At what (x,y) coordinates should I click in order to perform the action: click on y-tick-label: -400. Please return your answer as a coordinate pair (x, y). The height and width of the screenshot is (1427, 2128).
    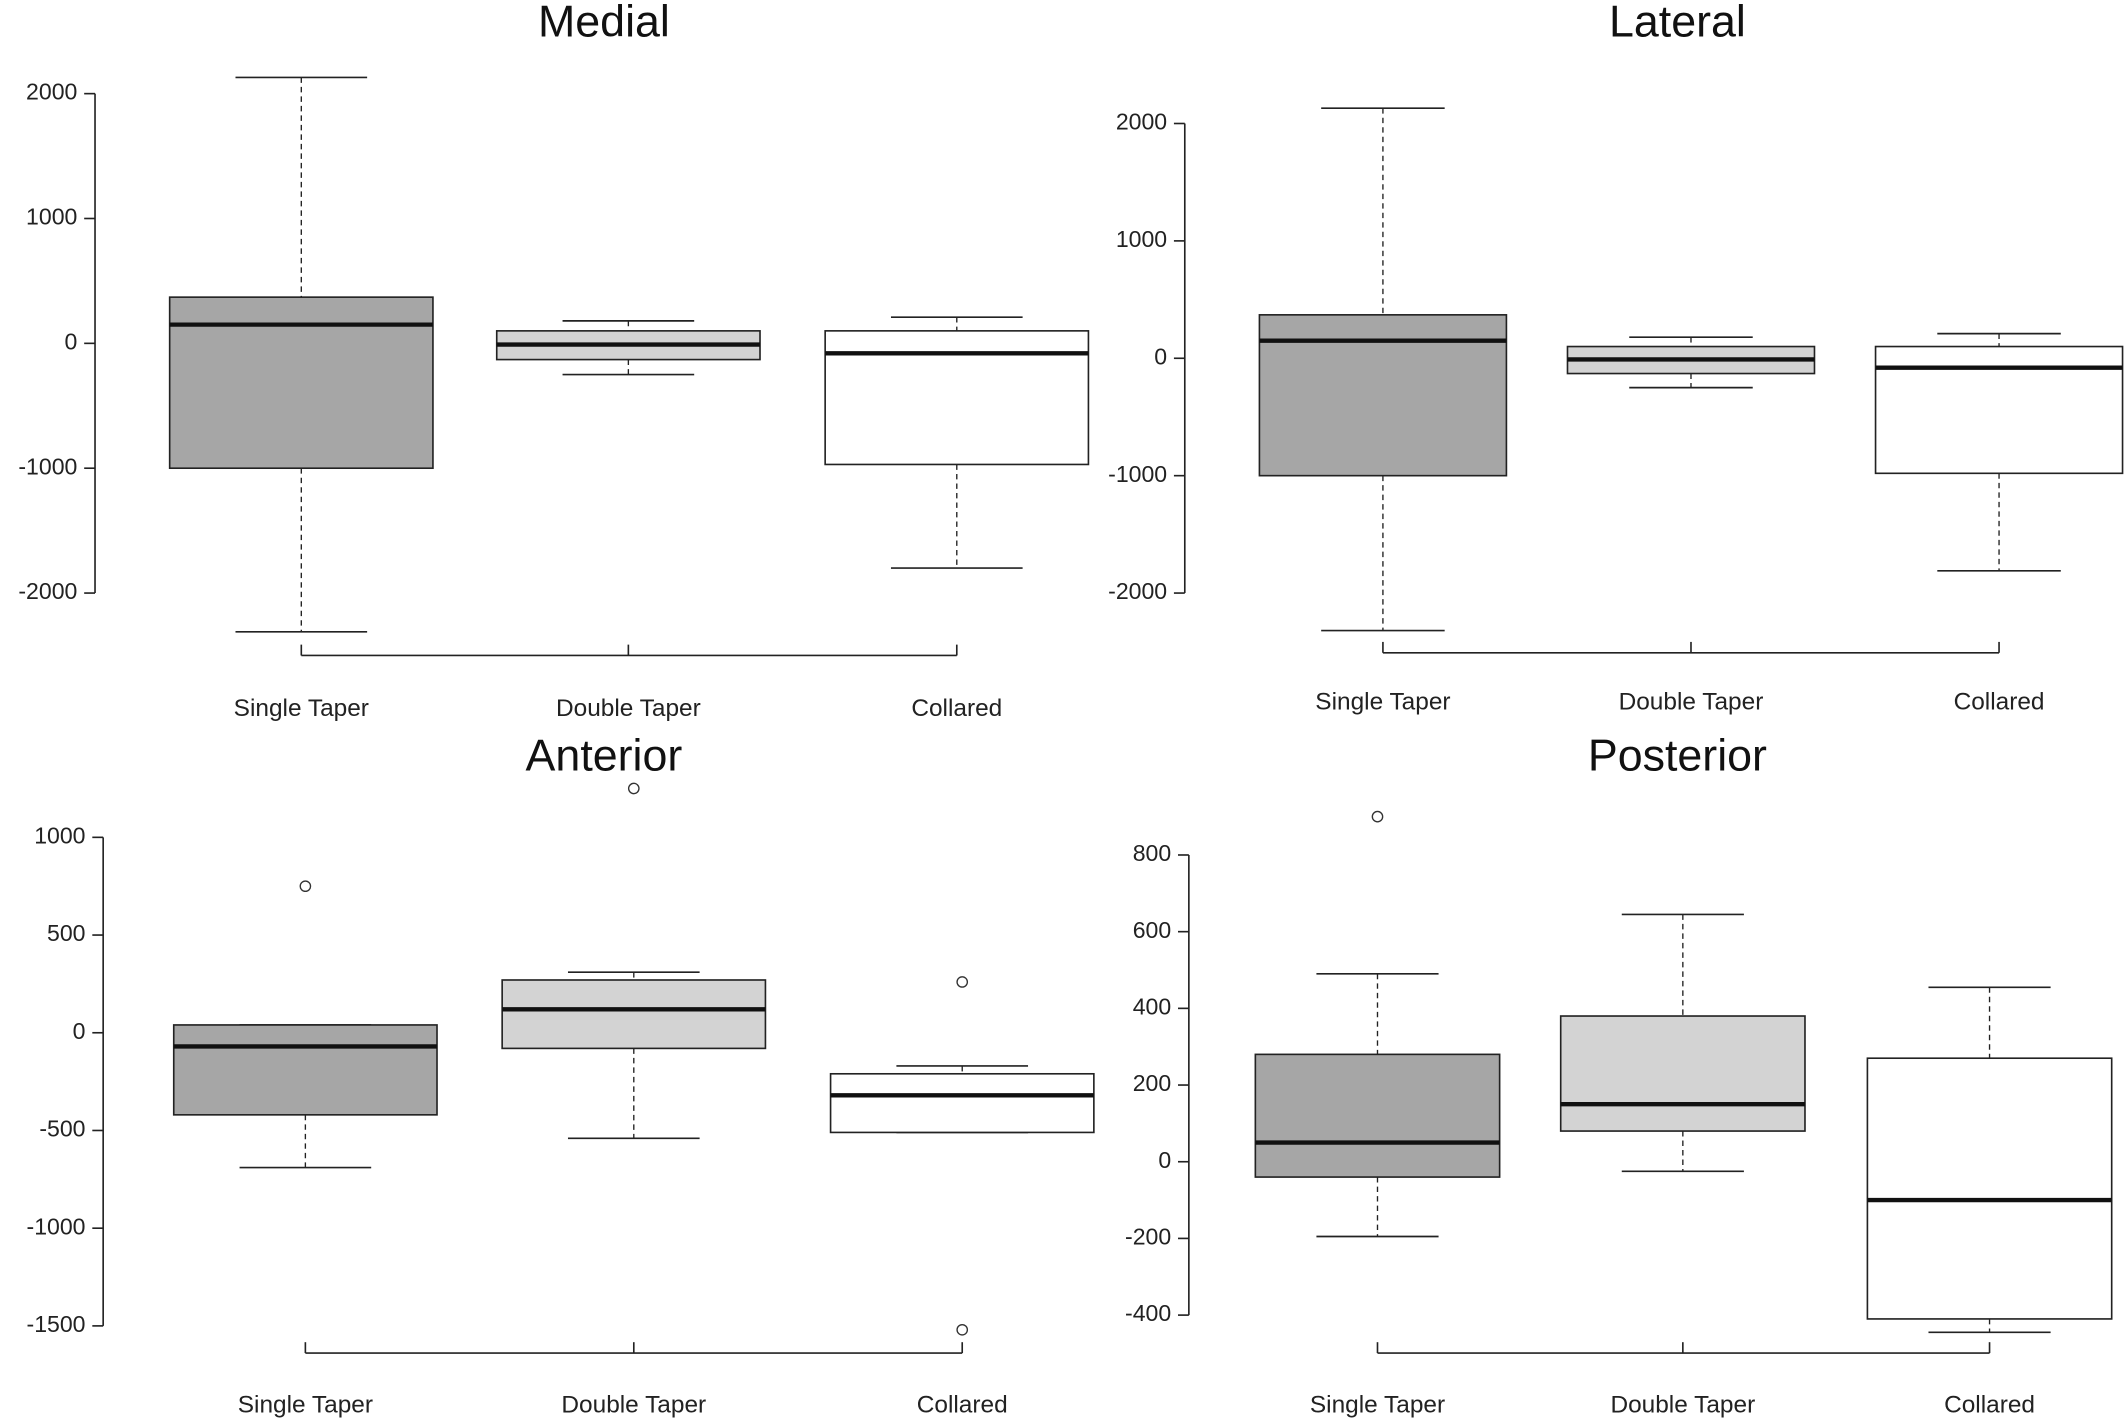
    Looking at the image, I should click on (1148, 1313).